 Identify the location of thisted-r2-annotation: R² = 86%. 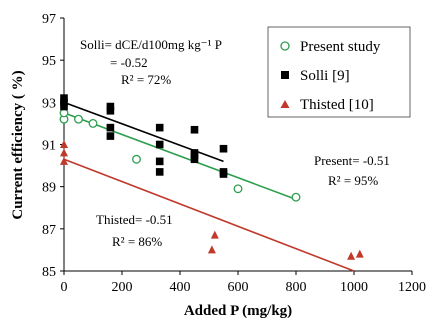
(137, 241).